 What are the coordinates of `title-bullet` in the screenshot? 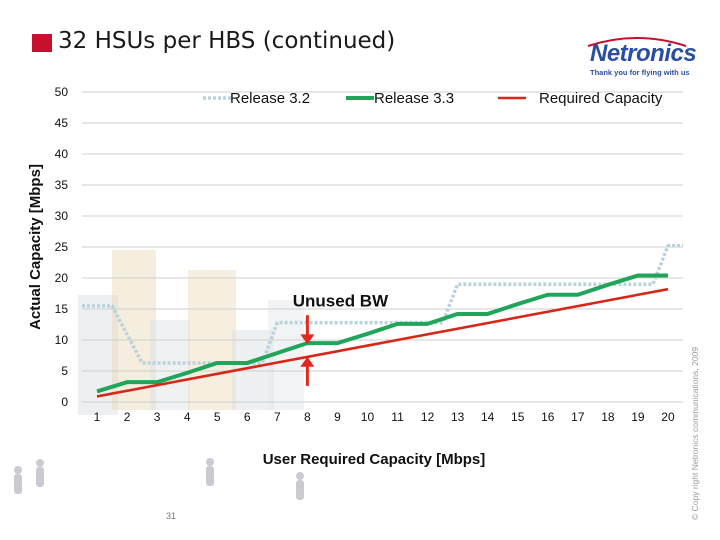 It's located at (42, 43).